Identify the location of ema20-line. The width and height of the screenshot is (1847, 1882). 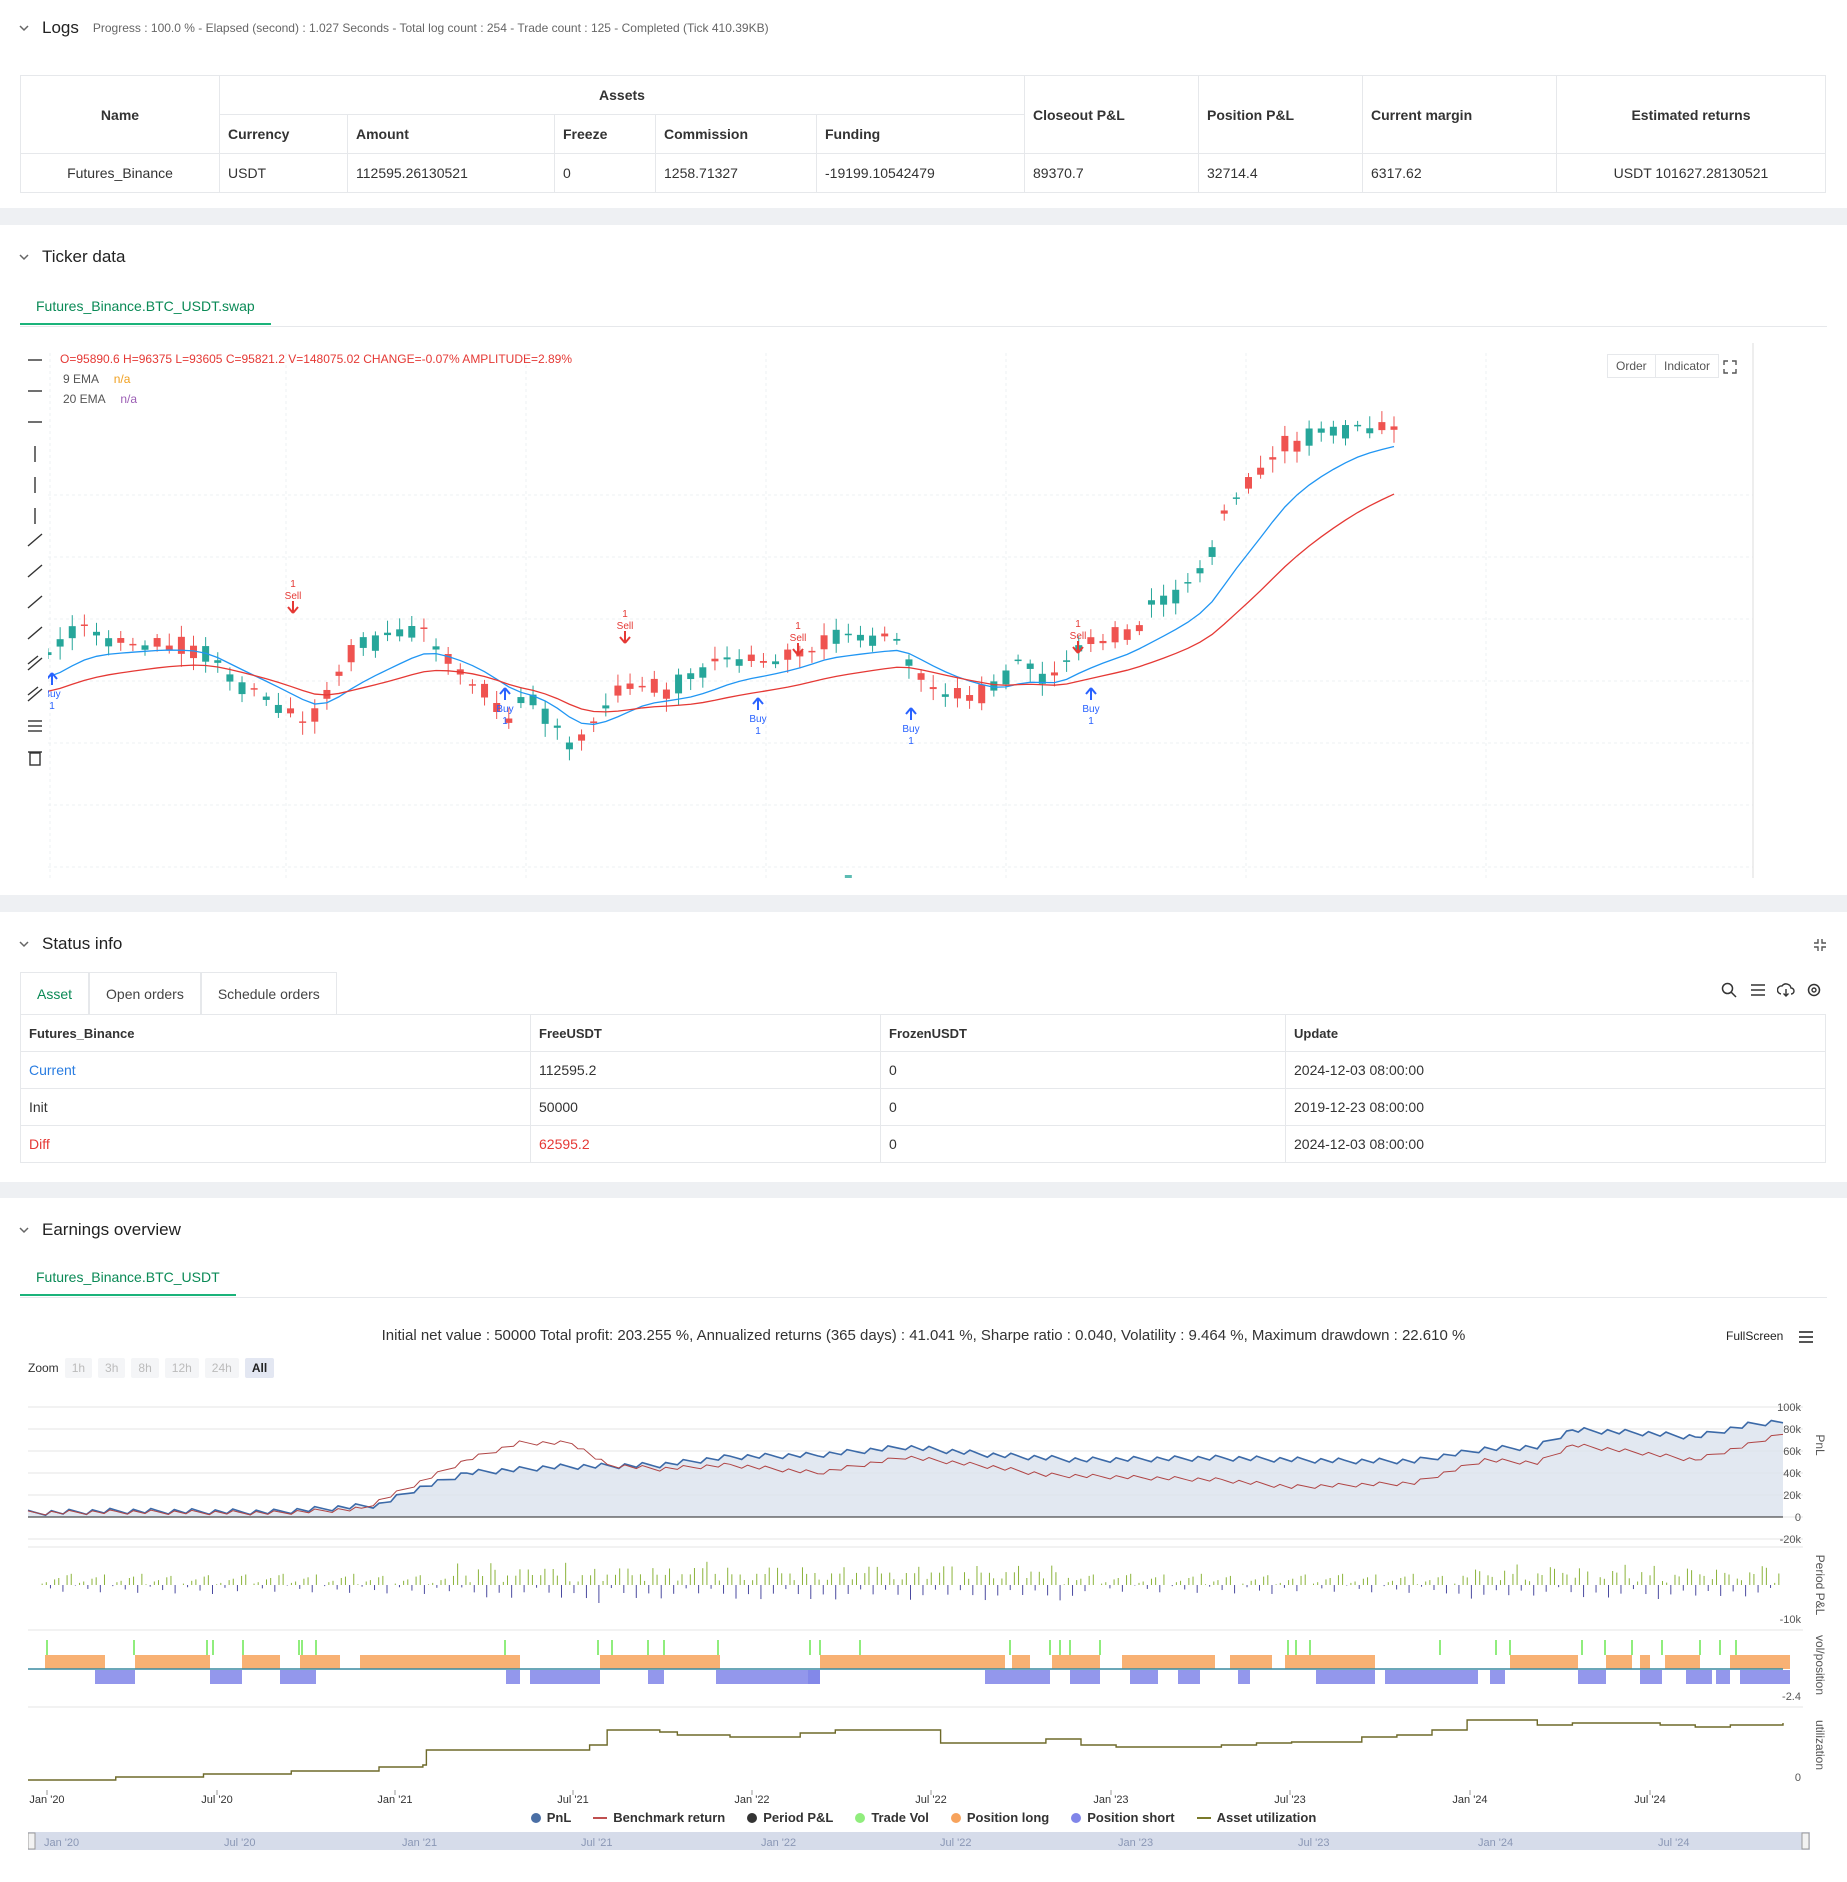
(721, 603).